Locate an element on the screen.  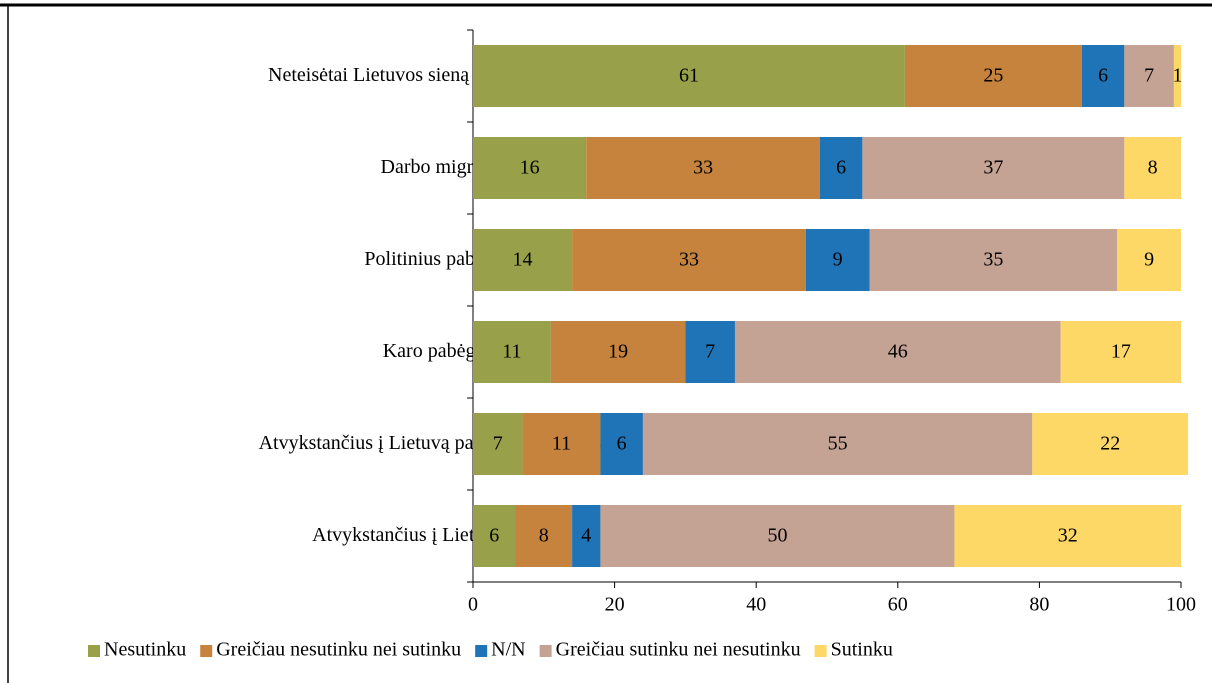
value-label: 1 is located at coordinates (1177, 76).